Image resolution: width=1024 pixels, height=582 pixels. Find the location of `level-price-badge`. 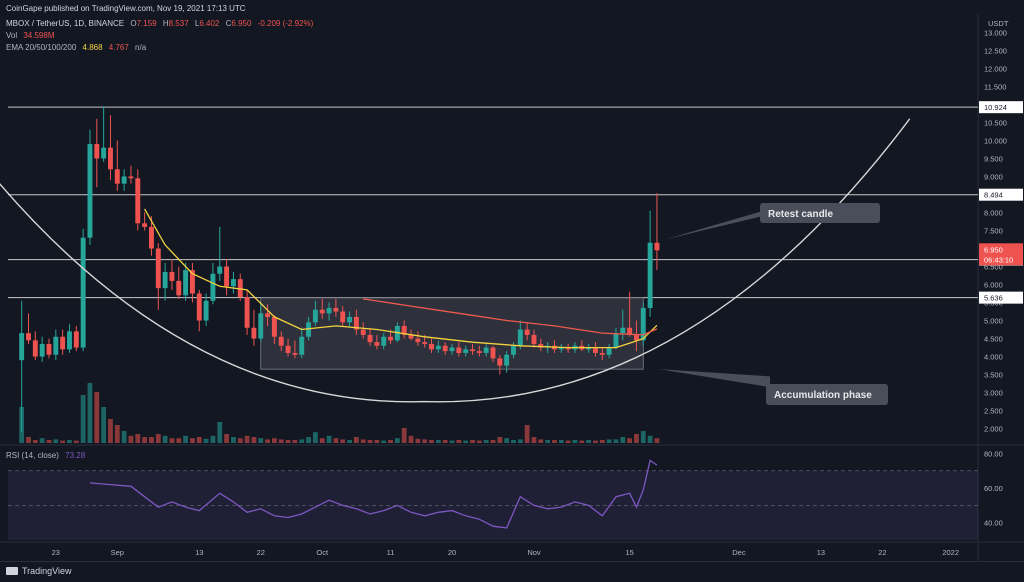

level-price-badge is located at coordinates (1001, 107).